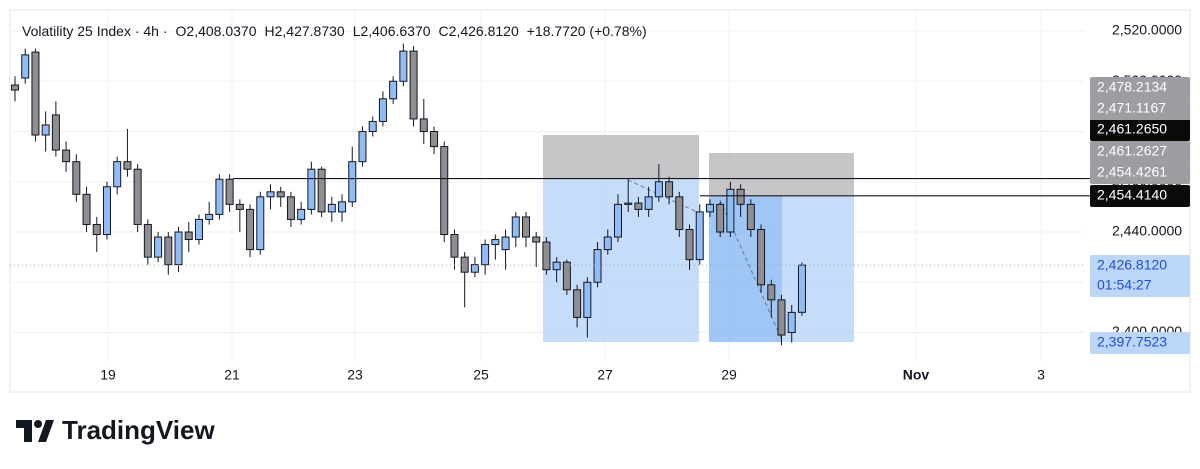 The image size is (1200, 469). I want to click on ohlc-open: O2,408.0370, so click(216, 31).